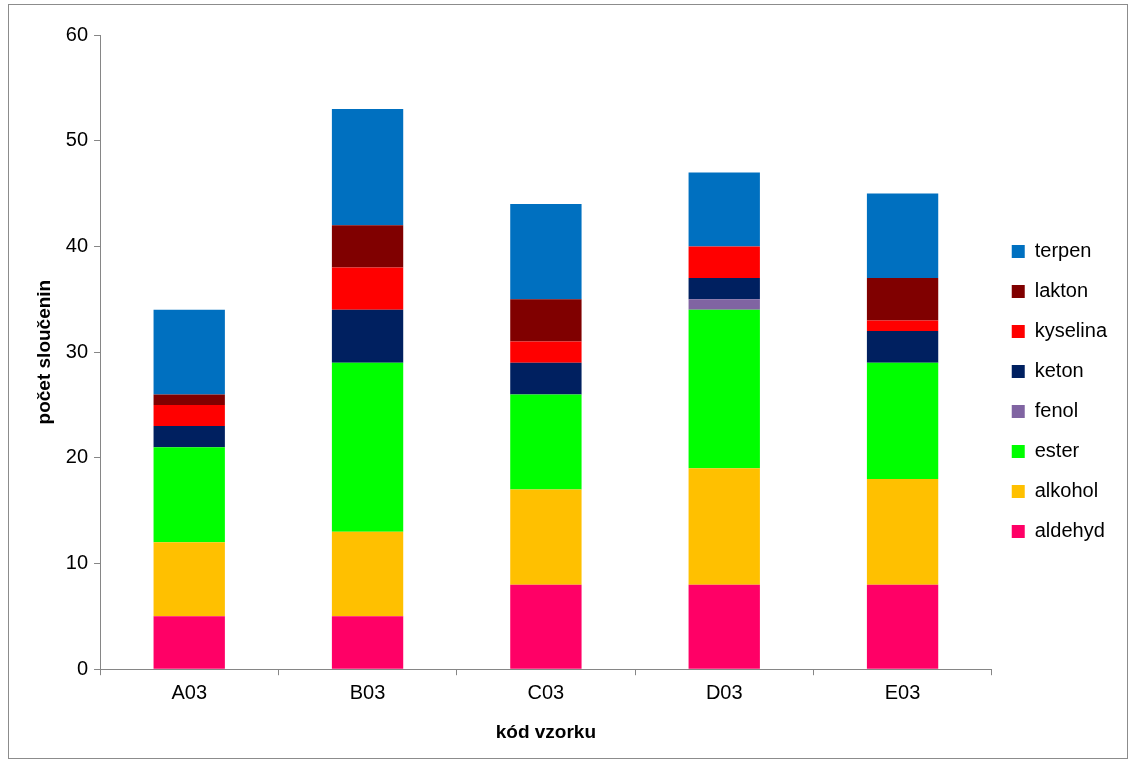 The image size is (1132, 763). I want to click on x-tick-label: A03, so click(189, 691).